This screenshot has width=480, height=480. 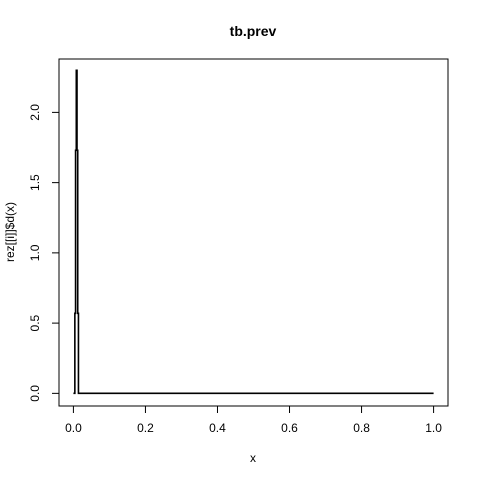 I want to click on x-tick-label: 0.4, so click(x=217, y=428).